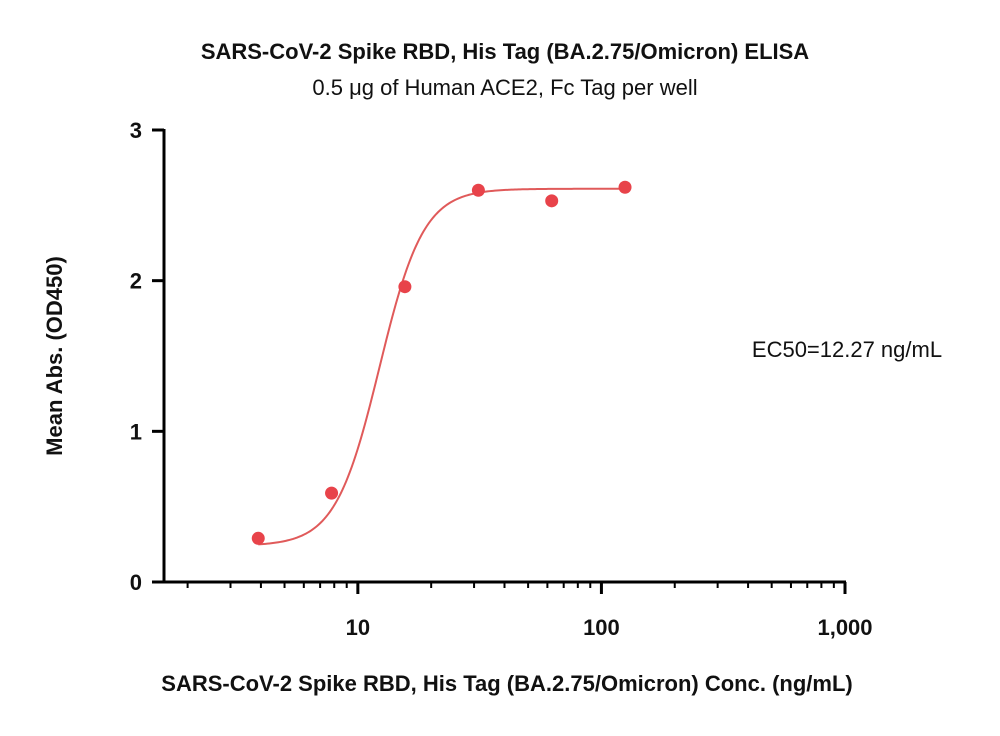 Image resolution: width=1000 pixels, height=736 pixels. Describe the element at coordinates (136, 281) in the screenshot. I see `y-tick-label: 2` at that location.